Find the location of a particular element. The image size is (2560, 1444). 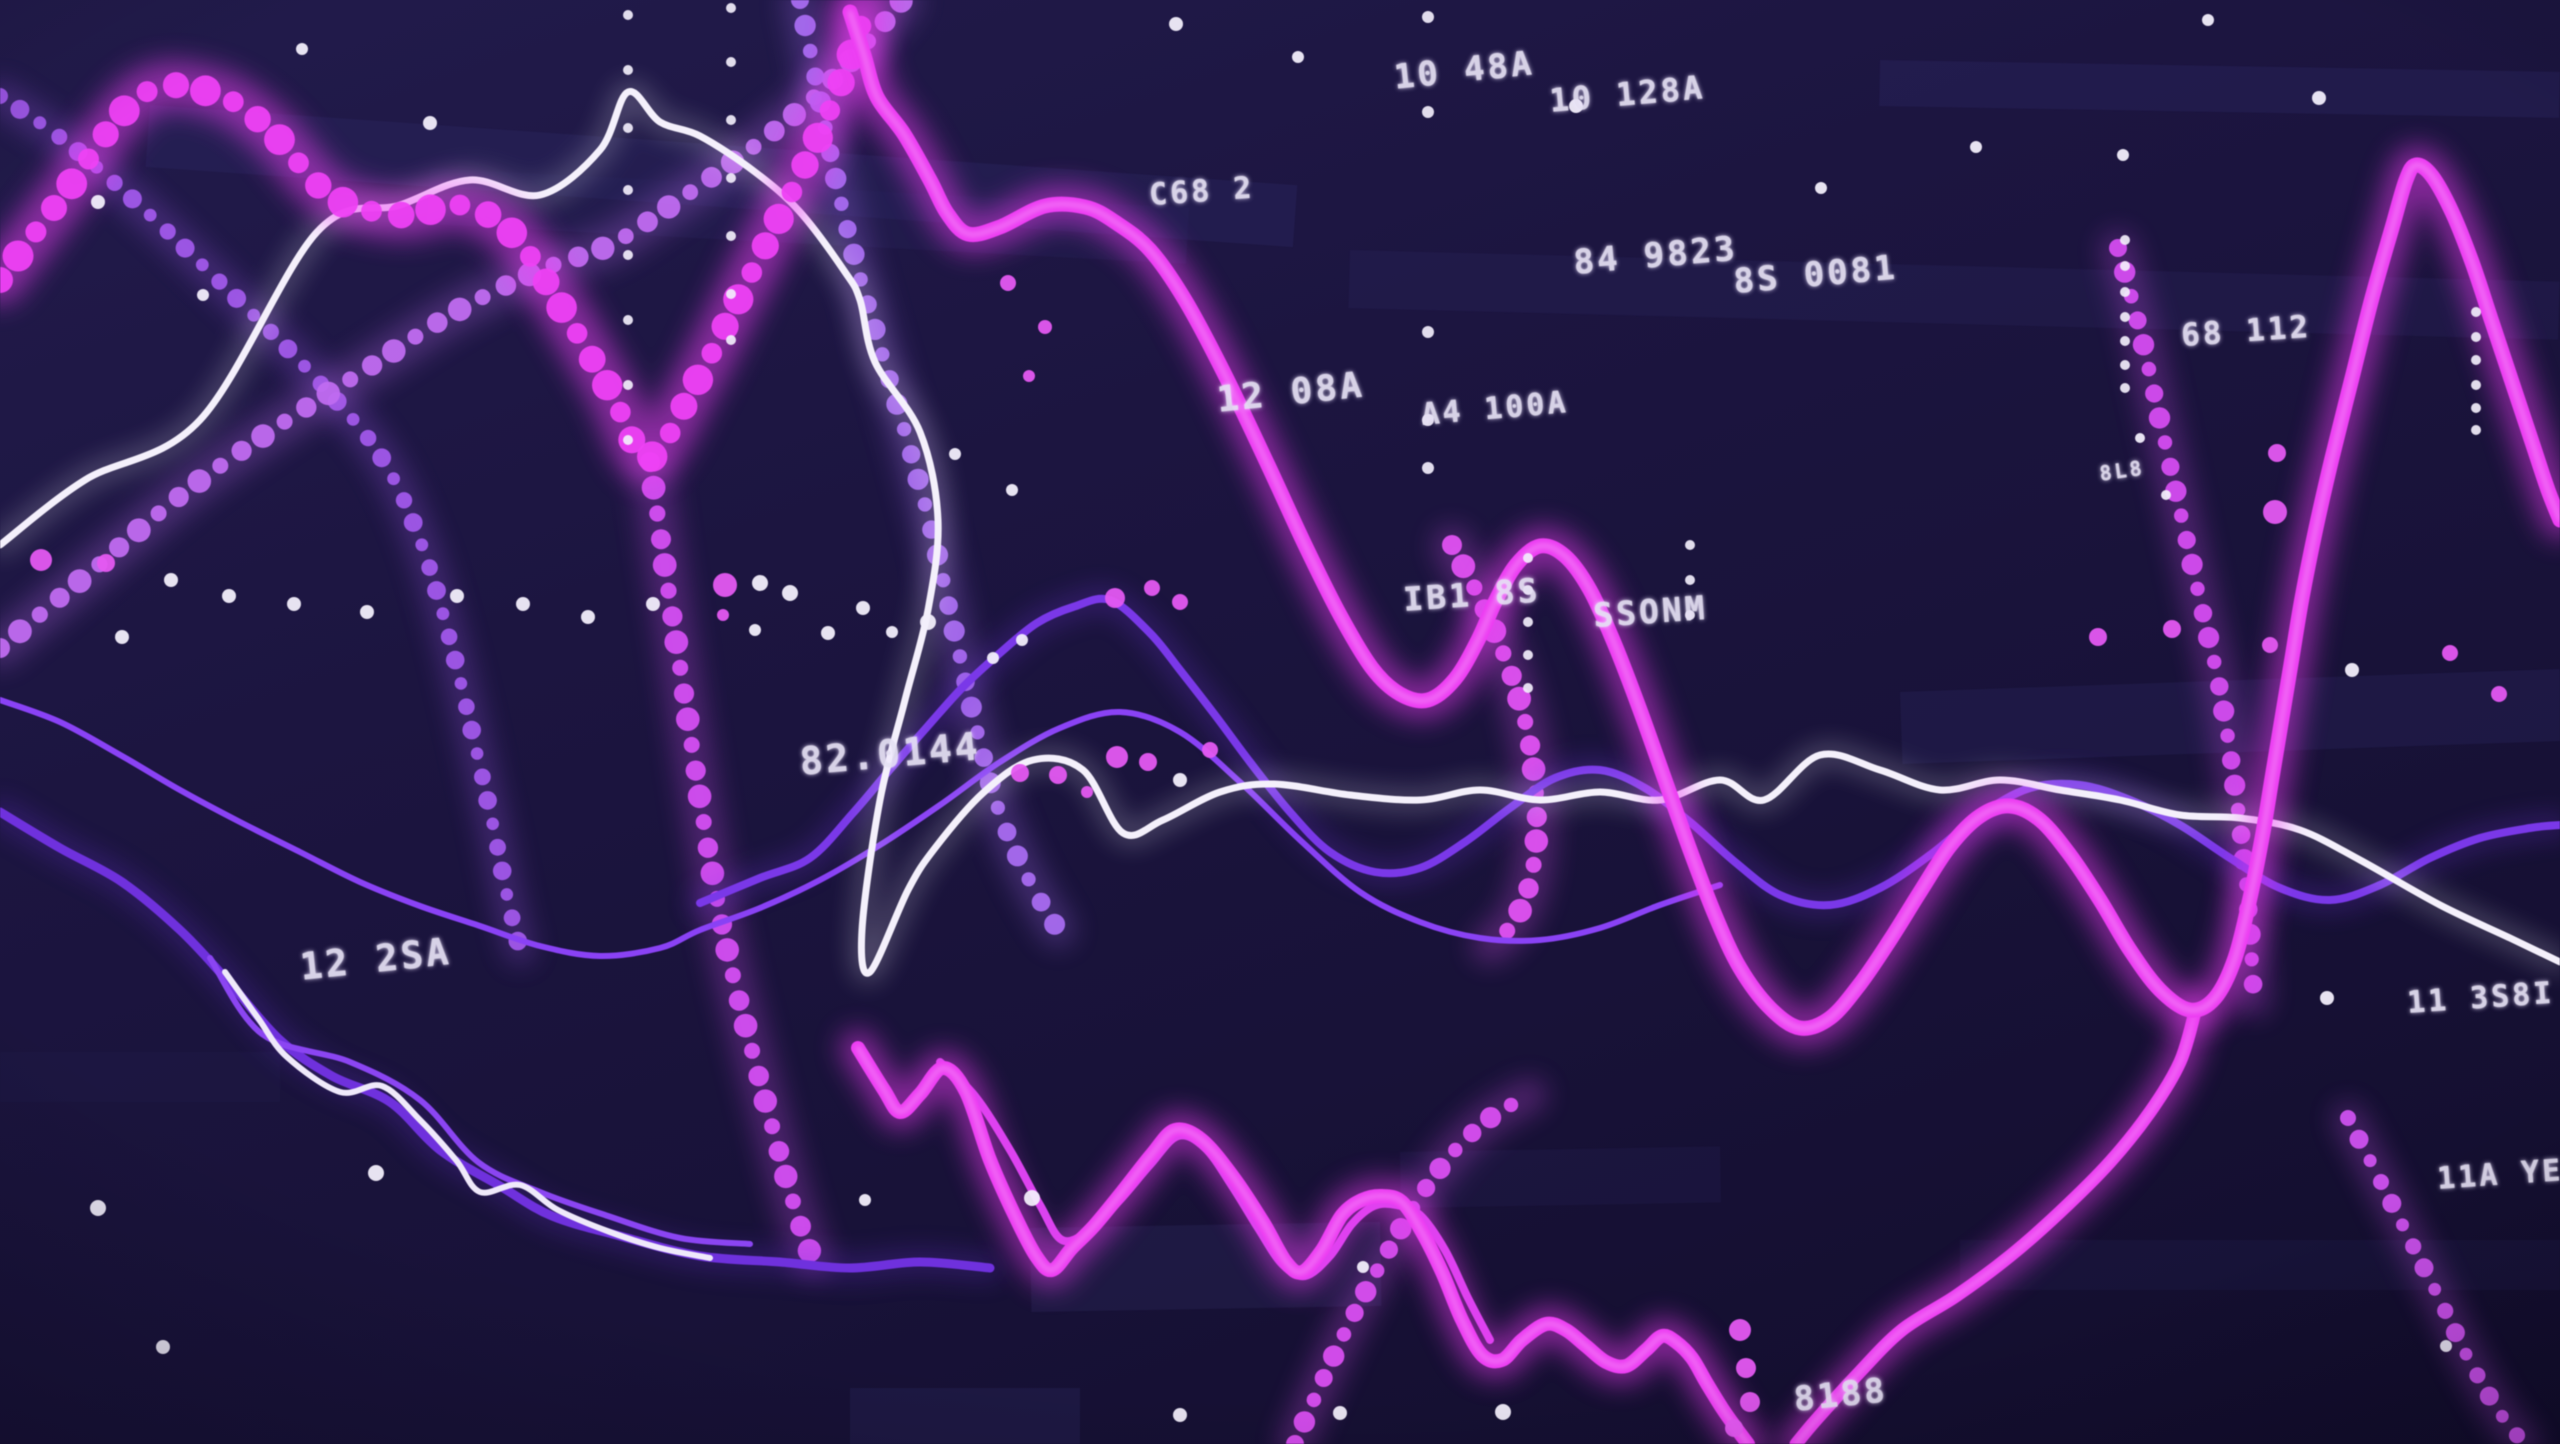

series-white-braid-lower-left is located at coordinates (467, 1115).